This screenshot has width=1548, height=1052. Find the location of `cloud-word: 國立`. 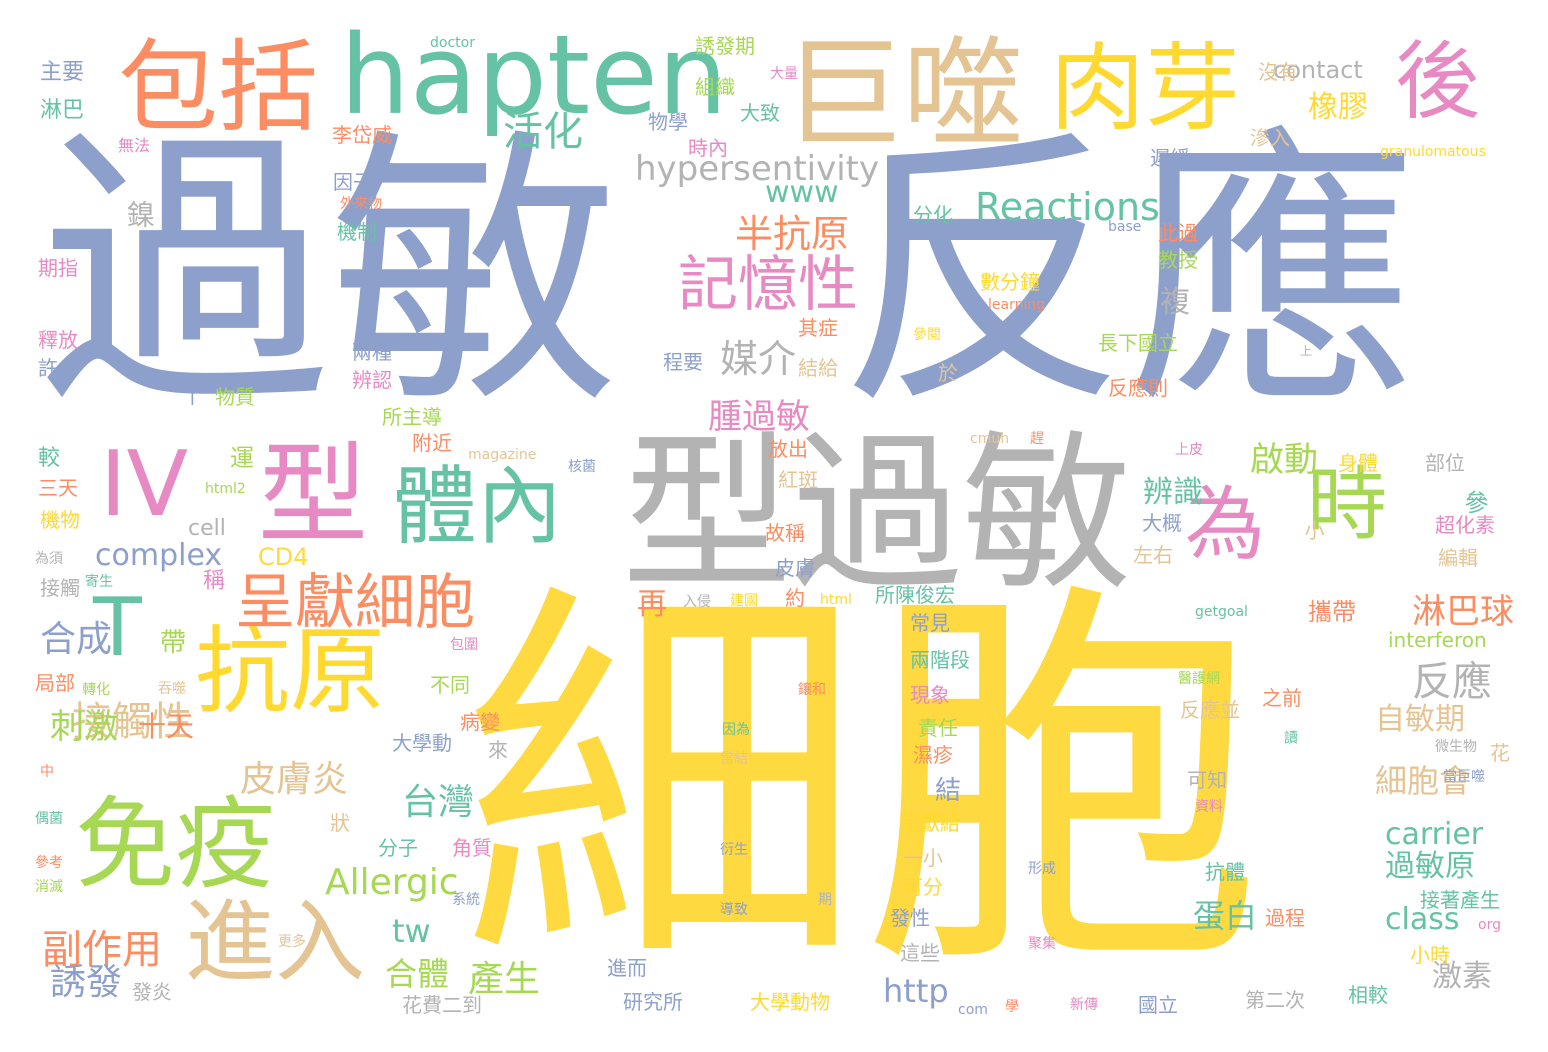

cloud-word: 國立 is located at coordinates (1158, 1005).